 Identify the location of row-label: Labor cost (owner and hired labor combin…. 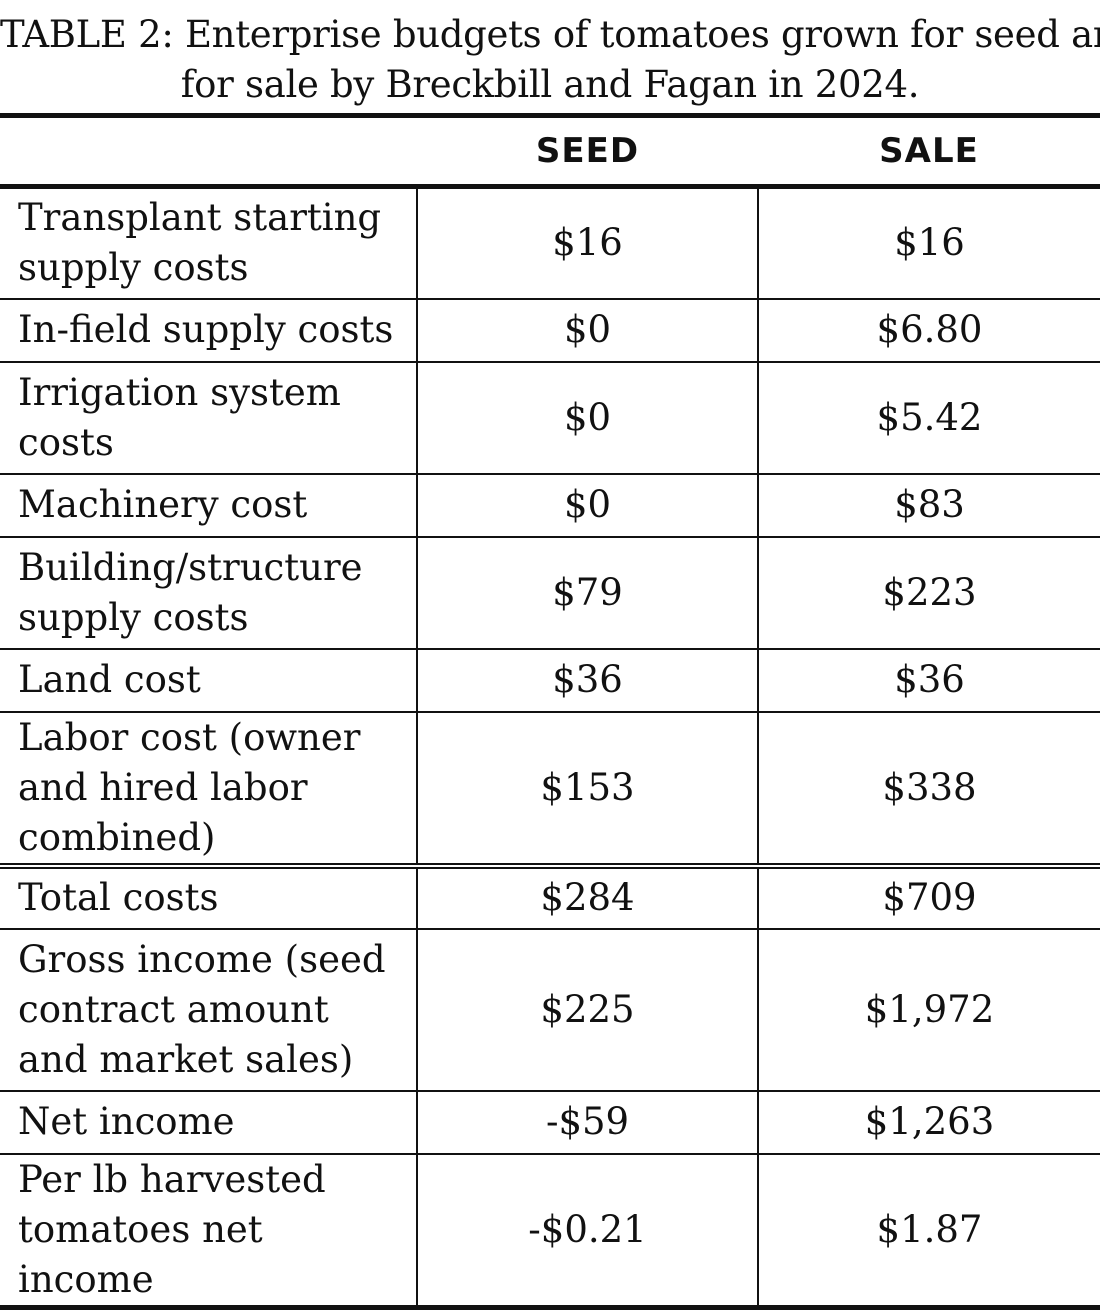
(209, 788).